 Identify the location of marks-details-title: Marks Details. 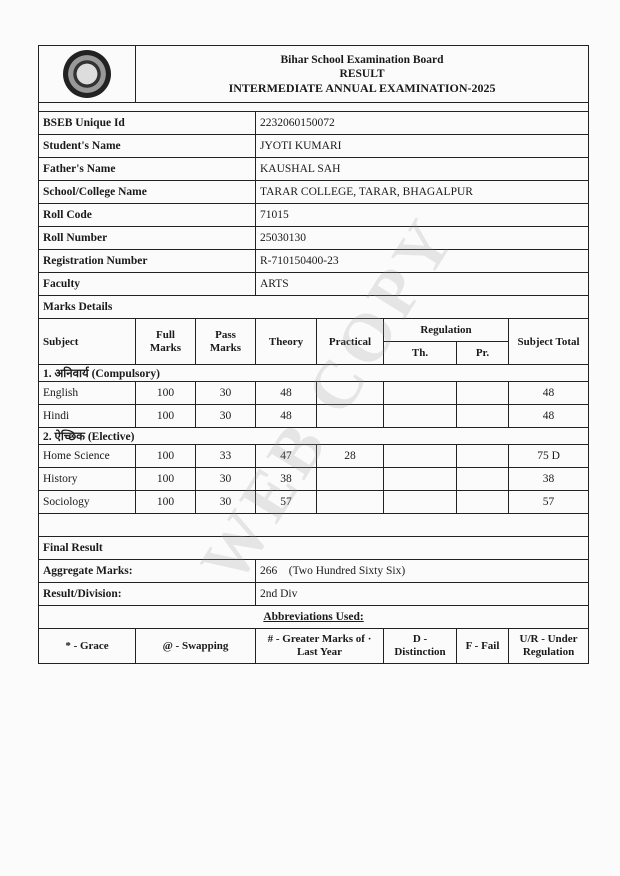
(313, 307).